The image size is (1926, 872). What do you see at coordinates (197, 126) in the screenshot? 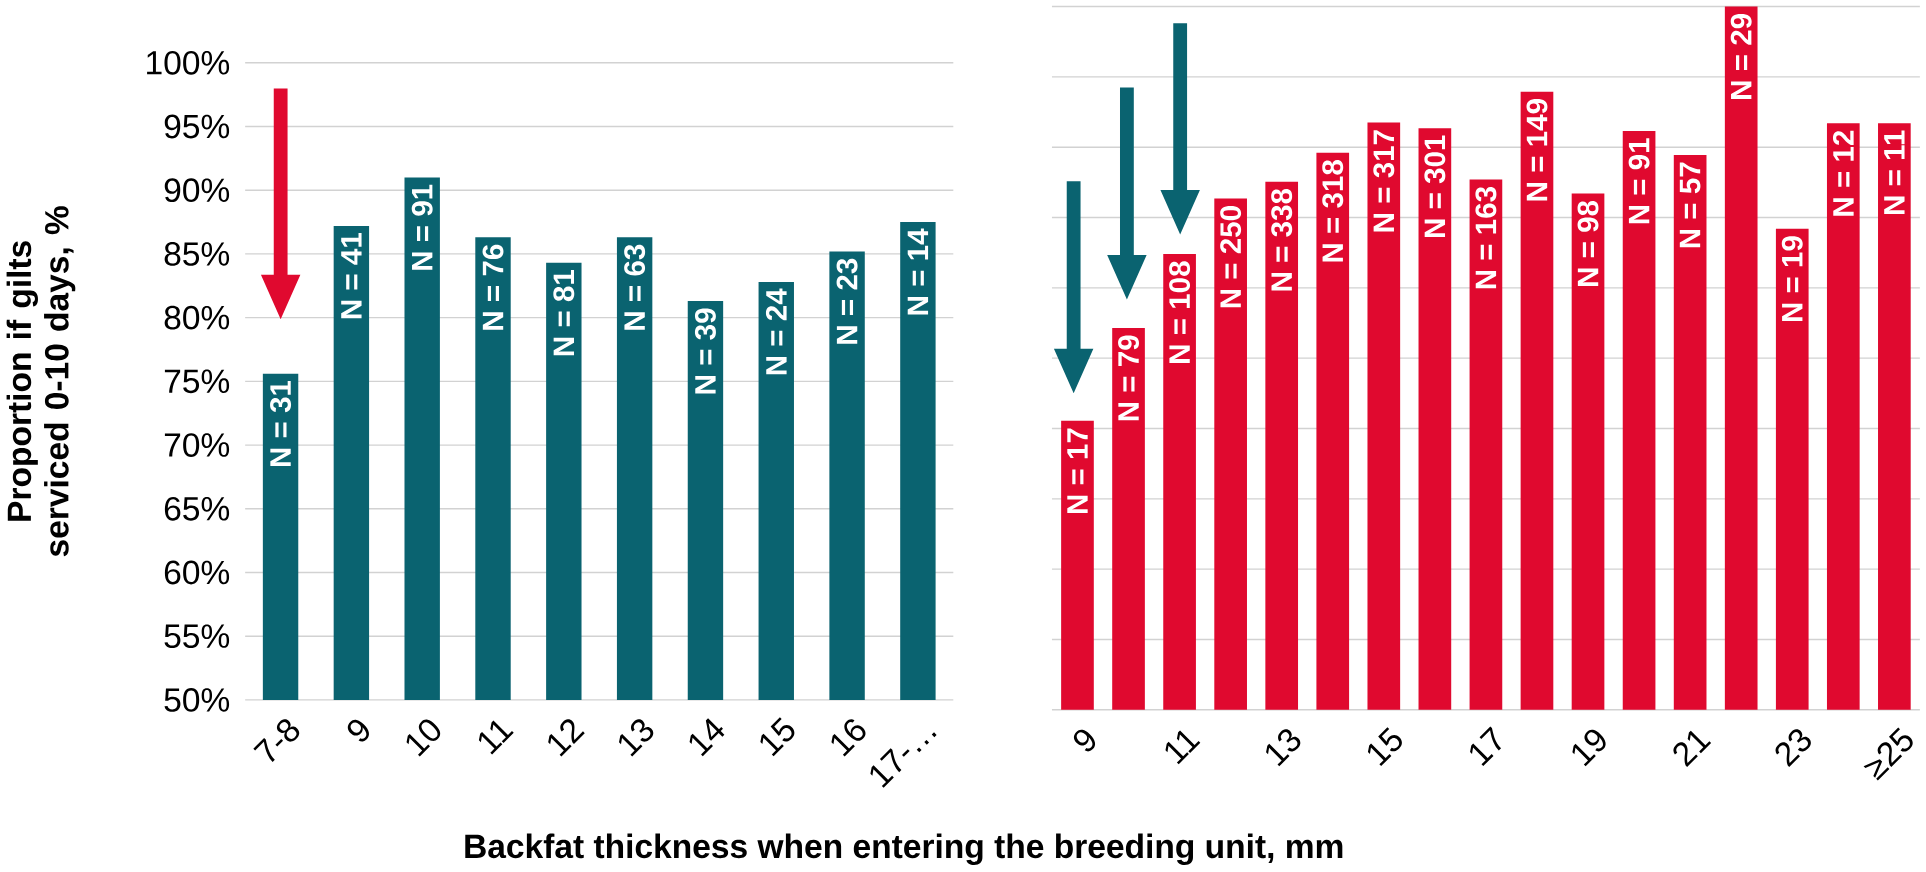
I see `y-tick-label: 95%` at bounding box center [197, 126].